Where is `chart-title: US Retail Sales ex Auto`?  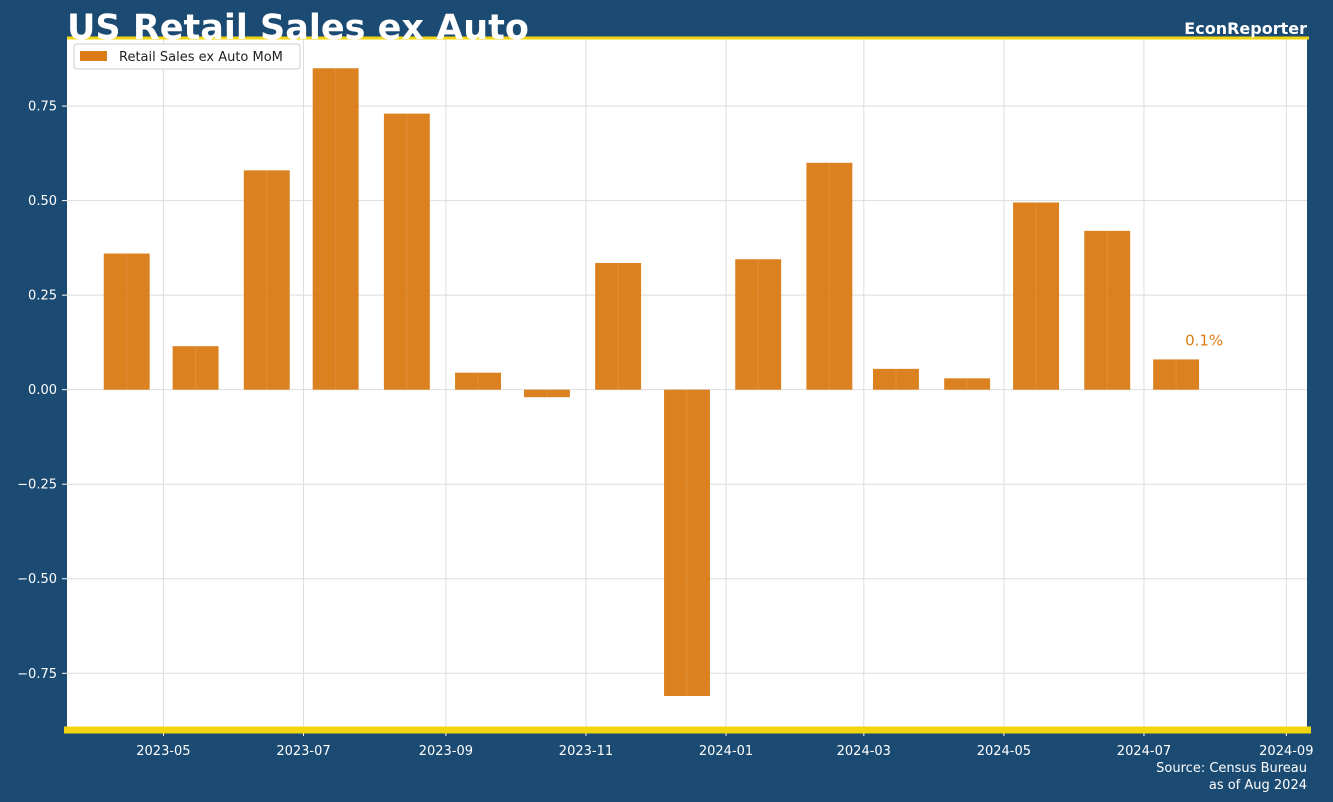 chart-title: US Retail Sales ex Auto is located at coordinates (298, 28).